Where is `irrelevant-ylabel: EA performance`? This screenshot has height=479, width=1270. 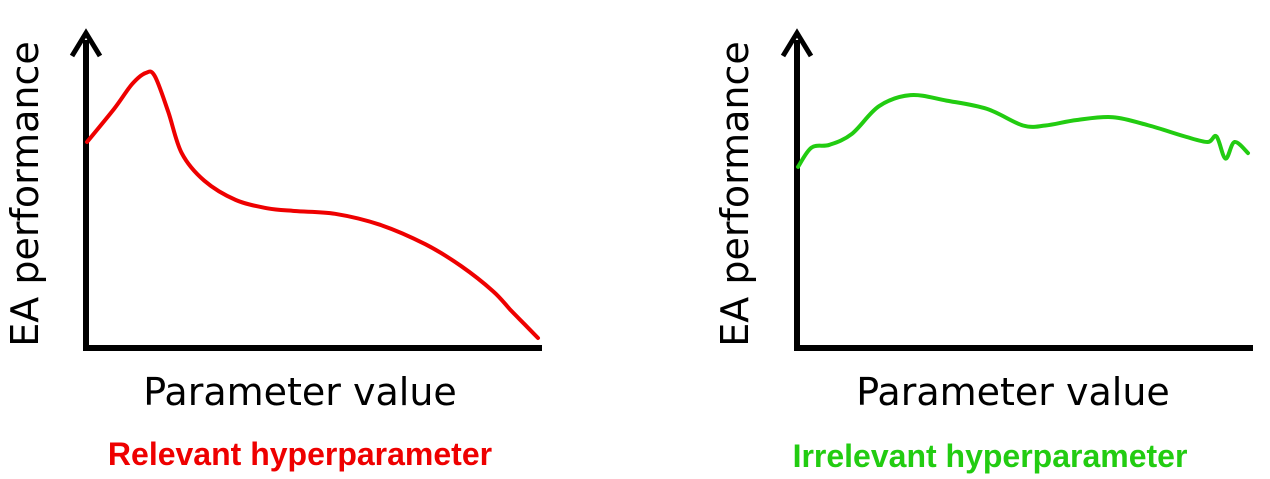
irrelevant-ylabel: EA performance is located at coordinates (735, 193).